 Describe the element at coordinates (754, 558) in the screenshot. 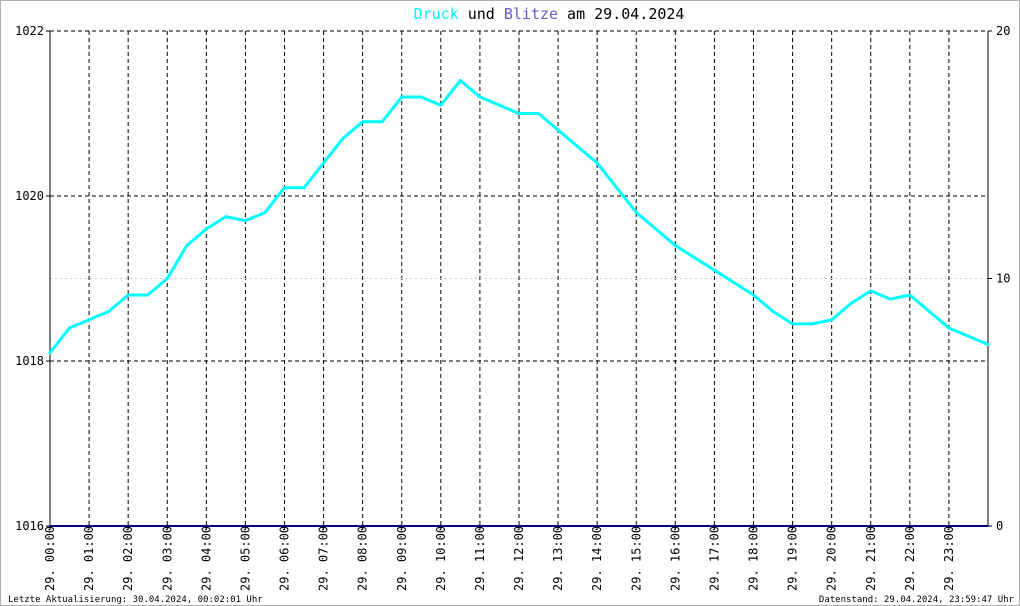

I see `x-tick-label: 29. 18:00` at that location.